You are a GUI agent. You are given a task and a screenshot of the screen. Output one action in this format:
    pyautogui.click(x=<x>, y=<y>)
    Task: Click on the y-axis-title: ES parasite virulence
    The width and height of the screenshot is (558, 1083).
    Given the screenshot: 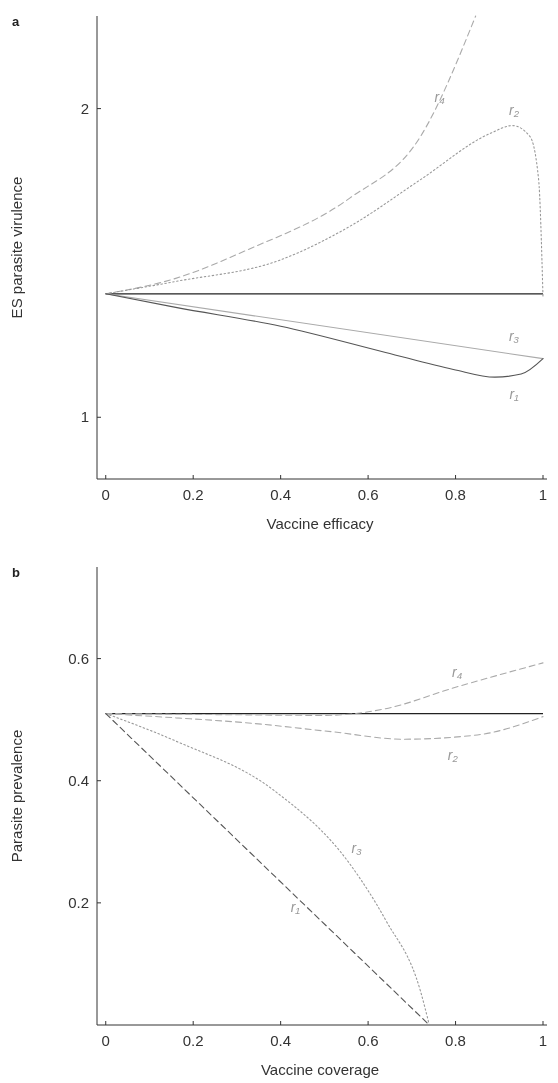 What is the action you would take?
    pyautogui.click(x=16, y=247)
    